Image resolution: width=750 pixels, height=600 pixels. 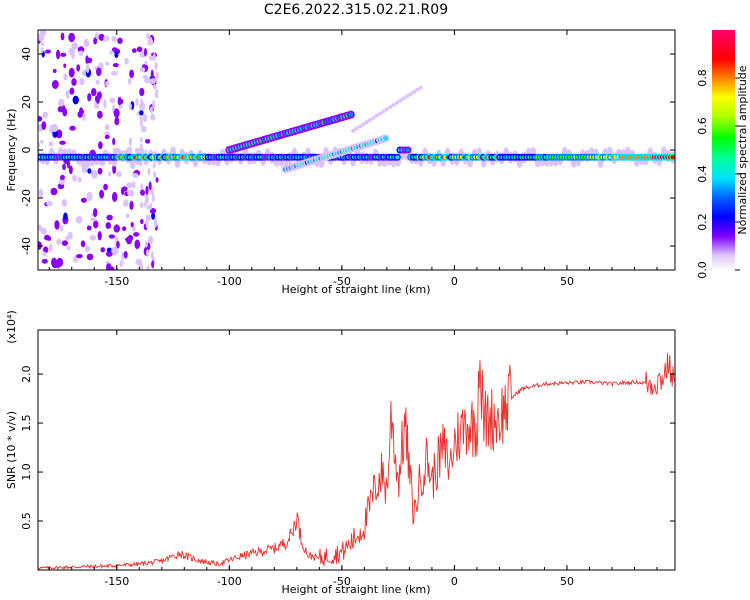 I want to click on spectrogram-ytick-label: 40, so click(x=26, y=54).